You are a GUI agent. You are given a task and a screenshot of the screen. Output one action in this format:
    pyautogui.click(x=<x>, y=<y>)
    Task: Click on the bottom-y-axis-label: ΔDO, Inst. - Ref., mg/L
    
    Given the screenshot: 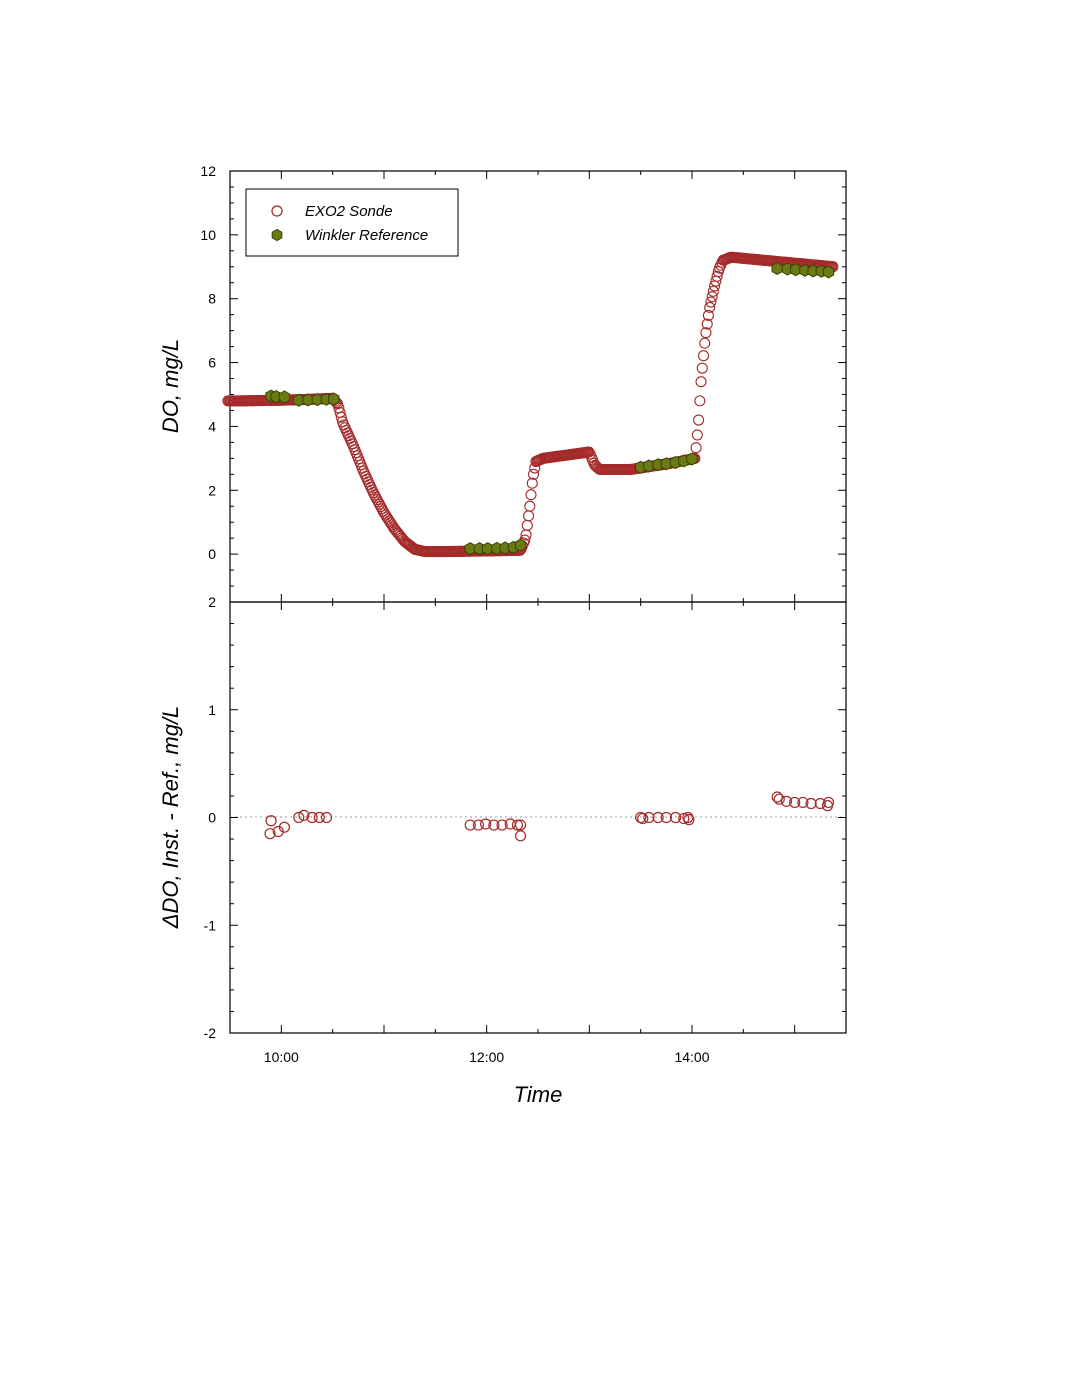 What is the action you would take?
    pyautogui.click(x=170, y=818)
    